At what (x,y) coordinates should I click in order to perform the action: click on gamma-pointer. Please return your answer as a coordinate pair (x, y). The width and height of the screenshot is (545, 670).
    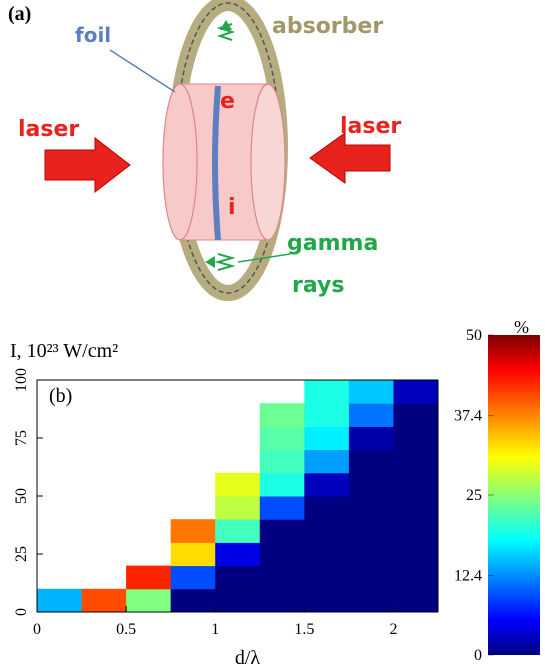
    Looking at the image, I should click on (264, 258).